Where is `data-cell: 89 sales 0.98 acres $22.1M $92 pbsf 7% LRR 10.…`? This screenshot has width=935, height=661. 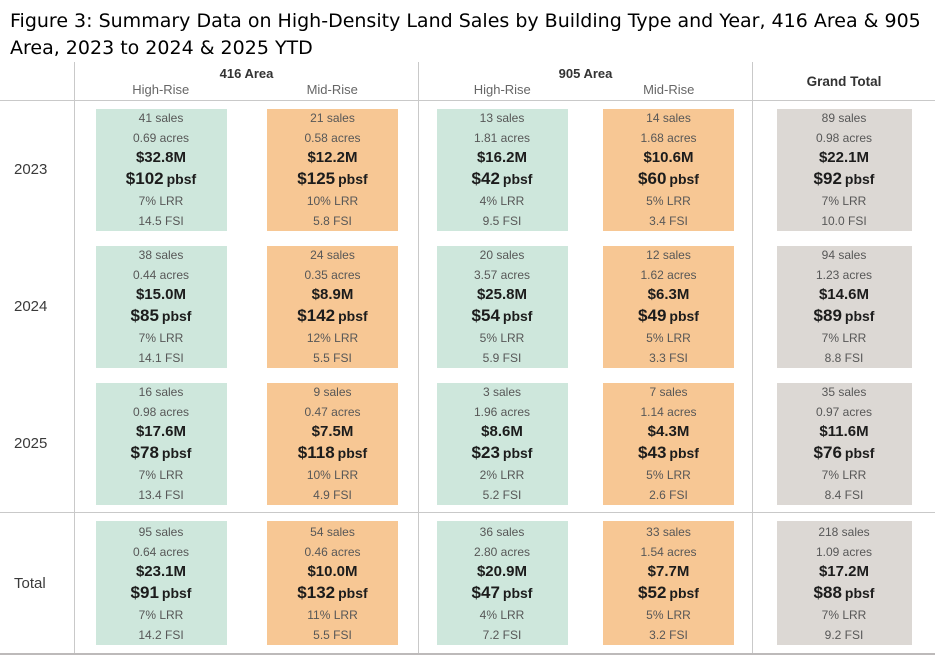 data-cell: 89 sales 0.98 acres $22.1M $92 pbsf 7% LRR 10.… is located at coordinates (844, 169).